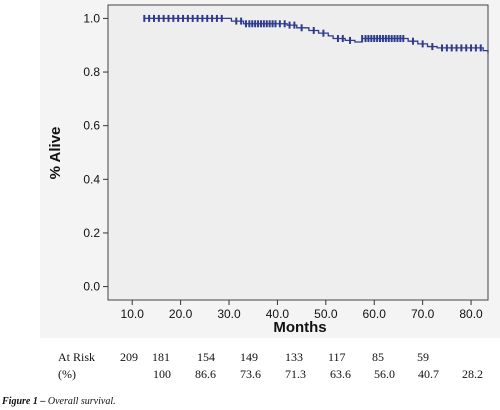 This screenshot has height=410, width=500. I want to click on survival-step-line, so click(316, 35).